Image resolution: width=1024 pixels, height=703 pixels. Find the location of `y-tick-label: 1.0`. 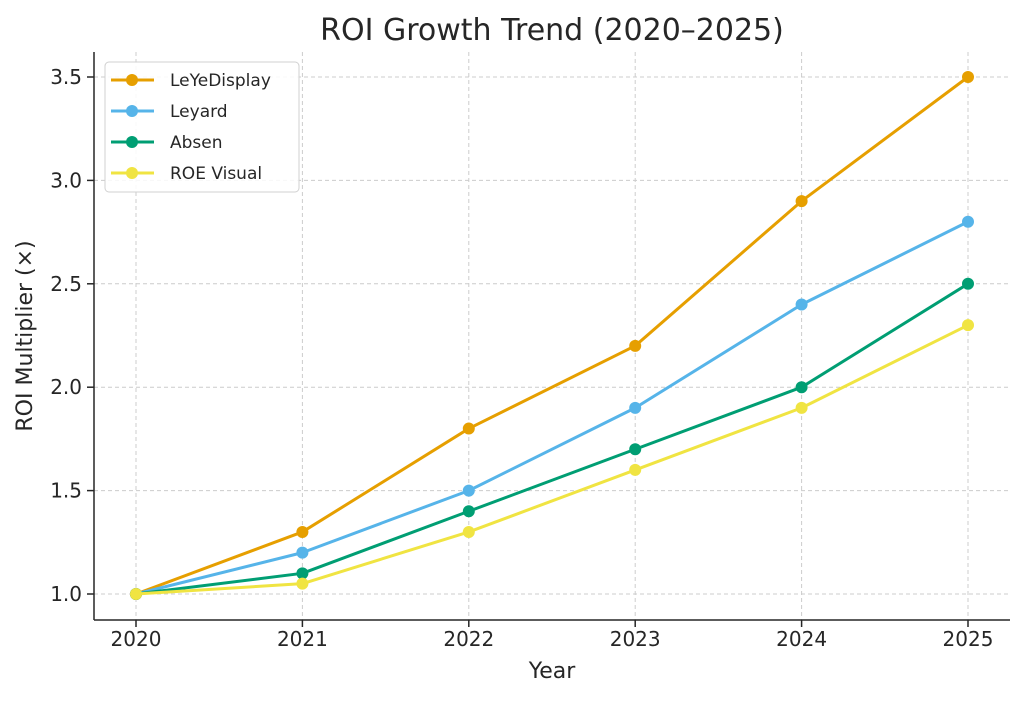

y-tick-label: 1.0 is located at coordinates (66, 594).